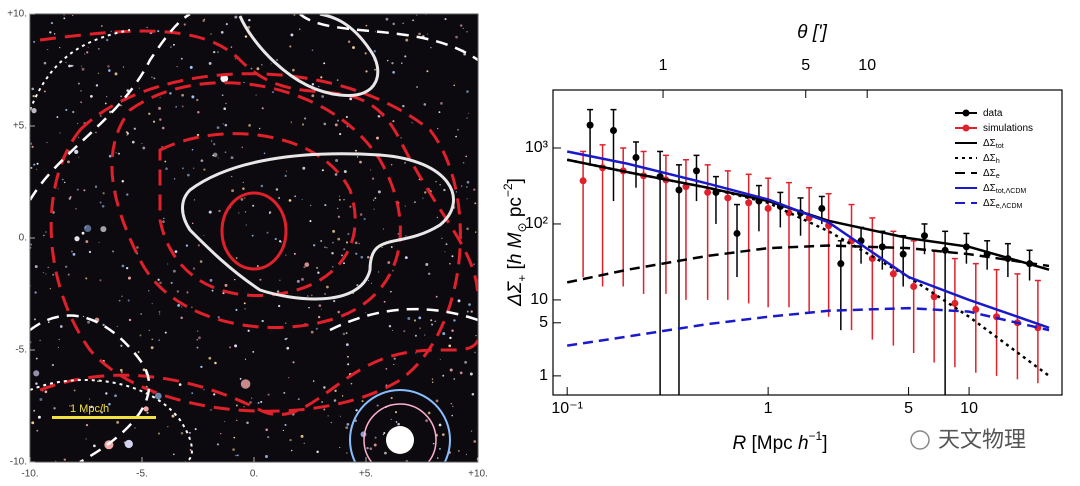  I want to click on legend-marker, so click(966, 128).